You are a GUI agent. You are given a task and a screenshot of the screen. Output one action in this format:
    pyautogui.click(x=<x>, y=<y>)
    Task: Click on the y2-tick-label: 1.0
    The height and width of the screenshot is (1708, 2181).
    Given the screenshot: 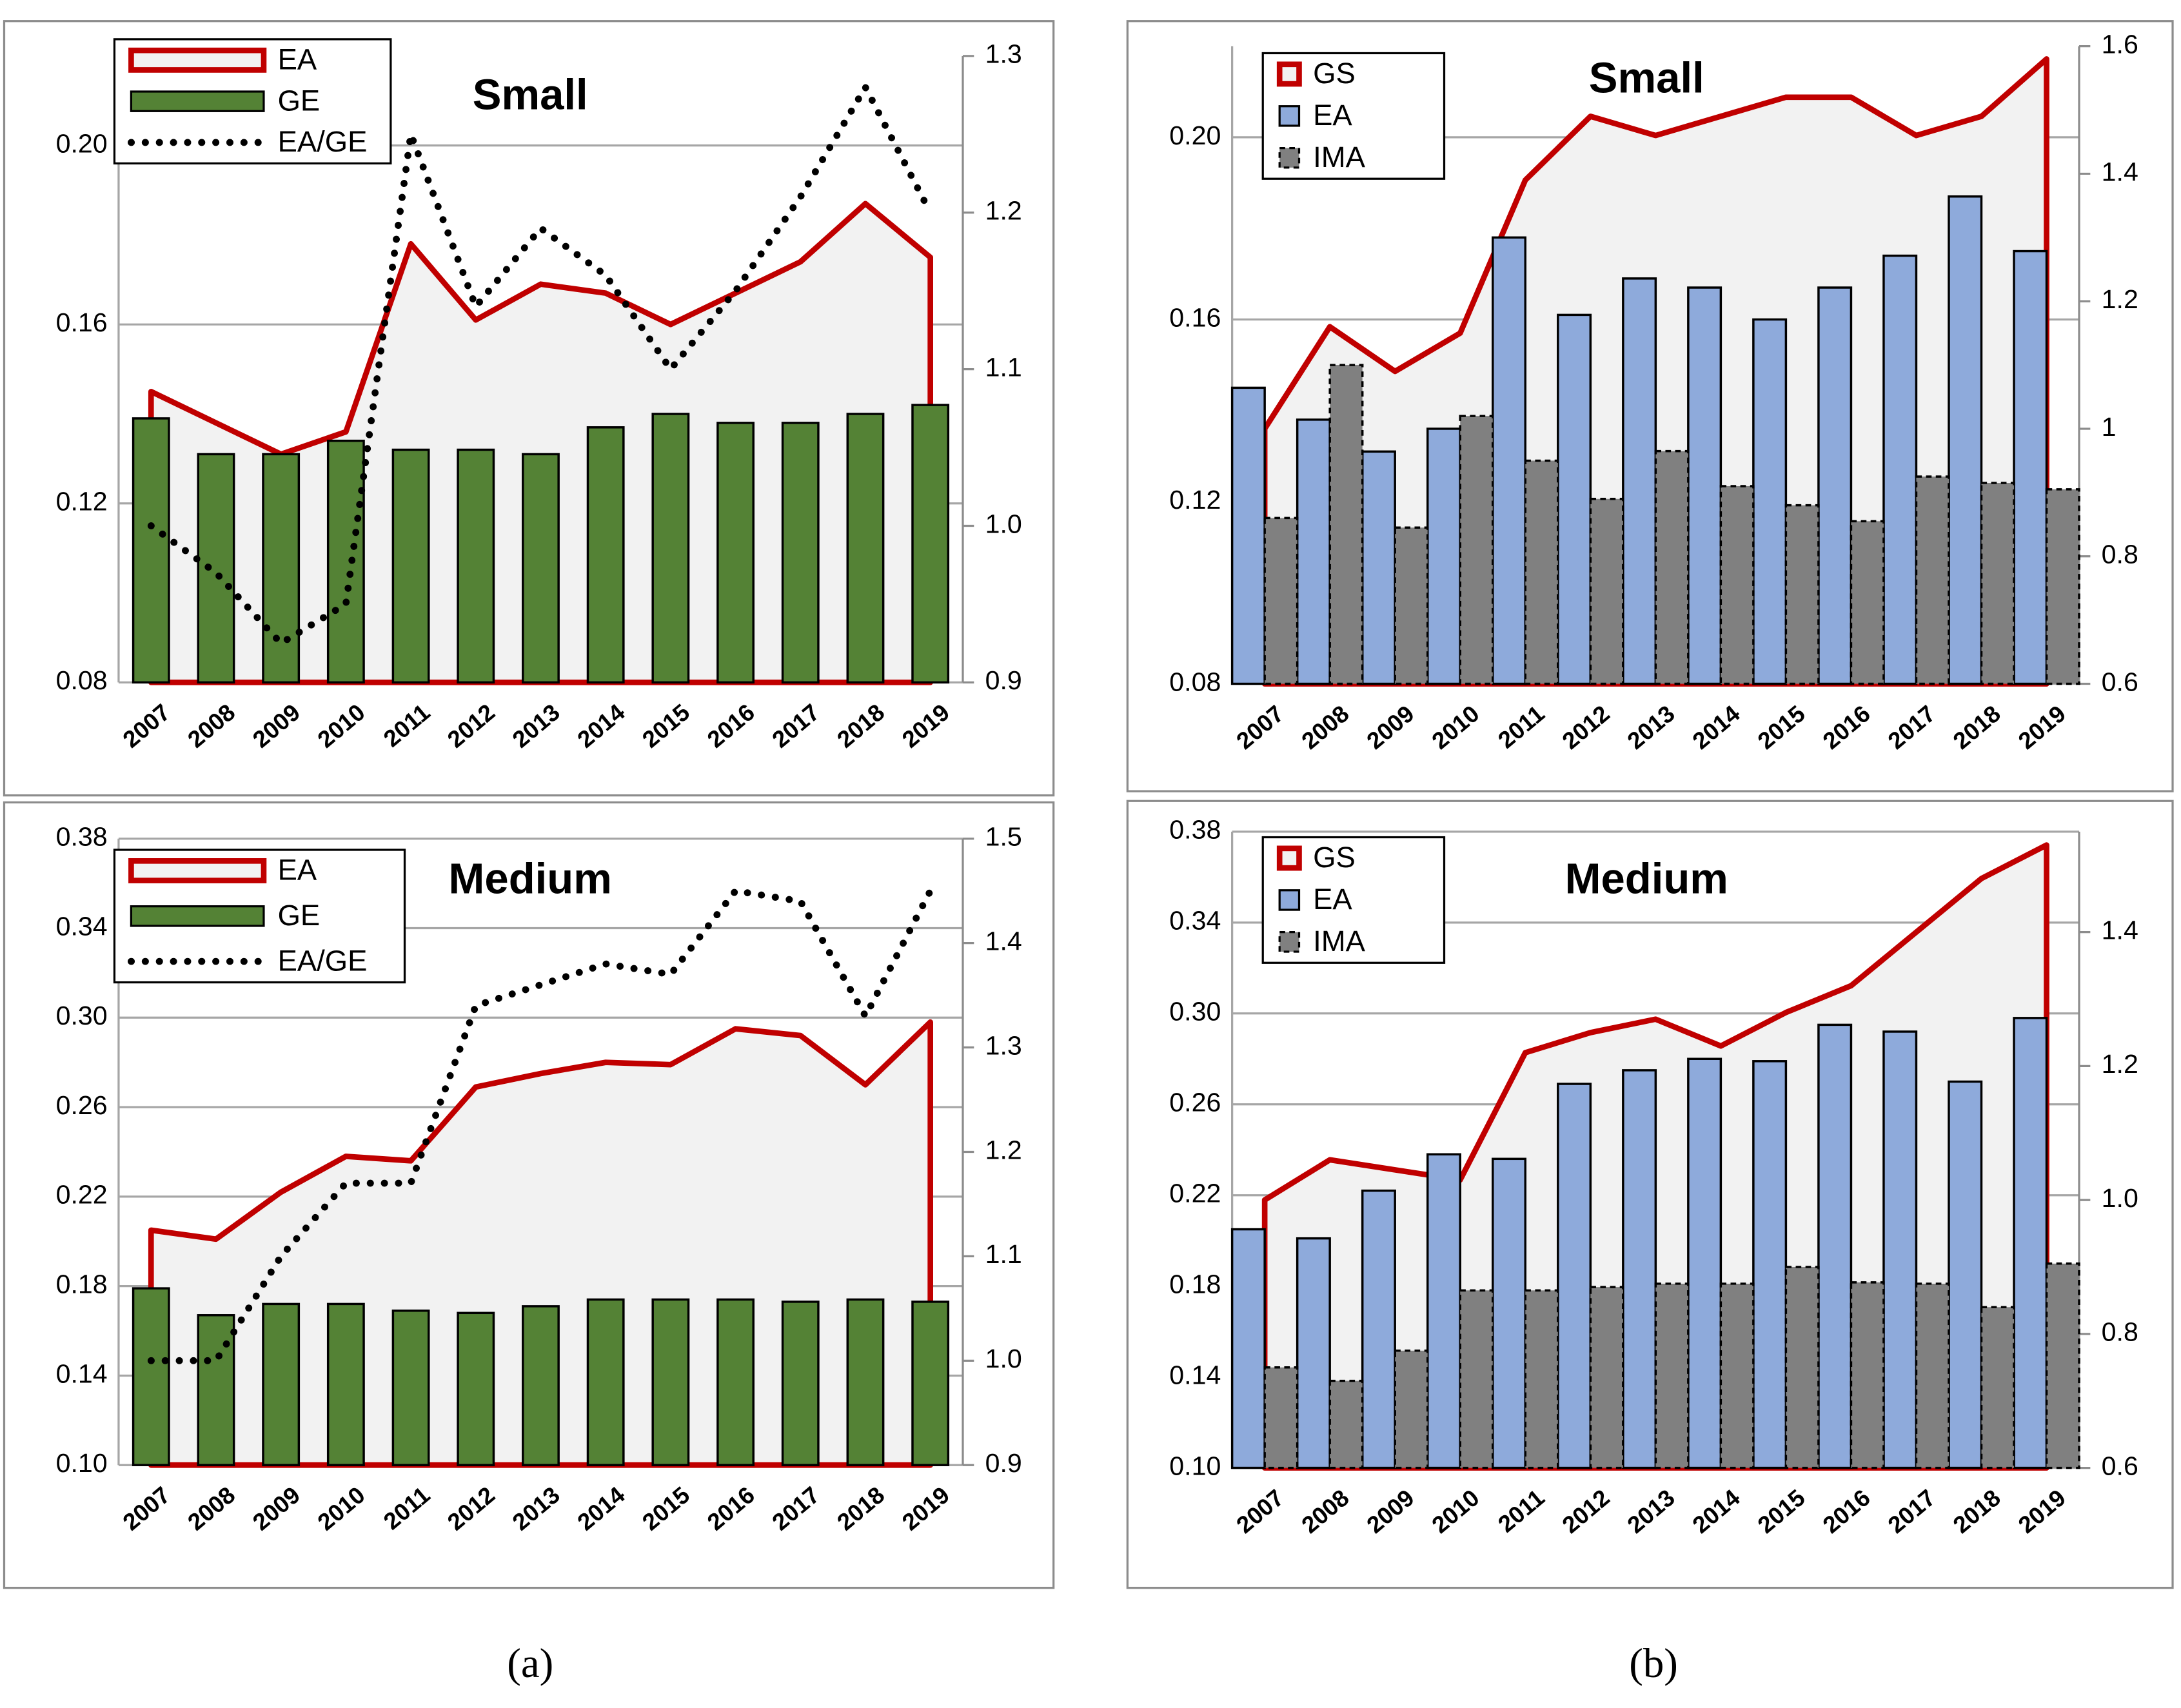 What is the action you would take?
    pyautogui.click(x=1004, y=1359)
    